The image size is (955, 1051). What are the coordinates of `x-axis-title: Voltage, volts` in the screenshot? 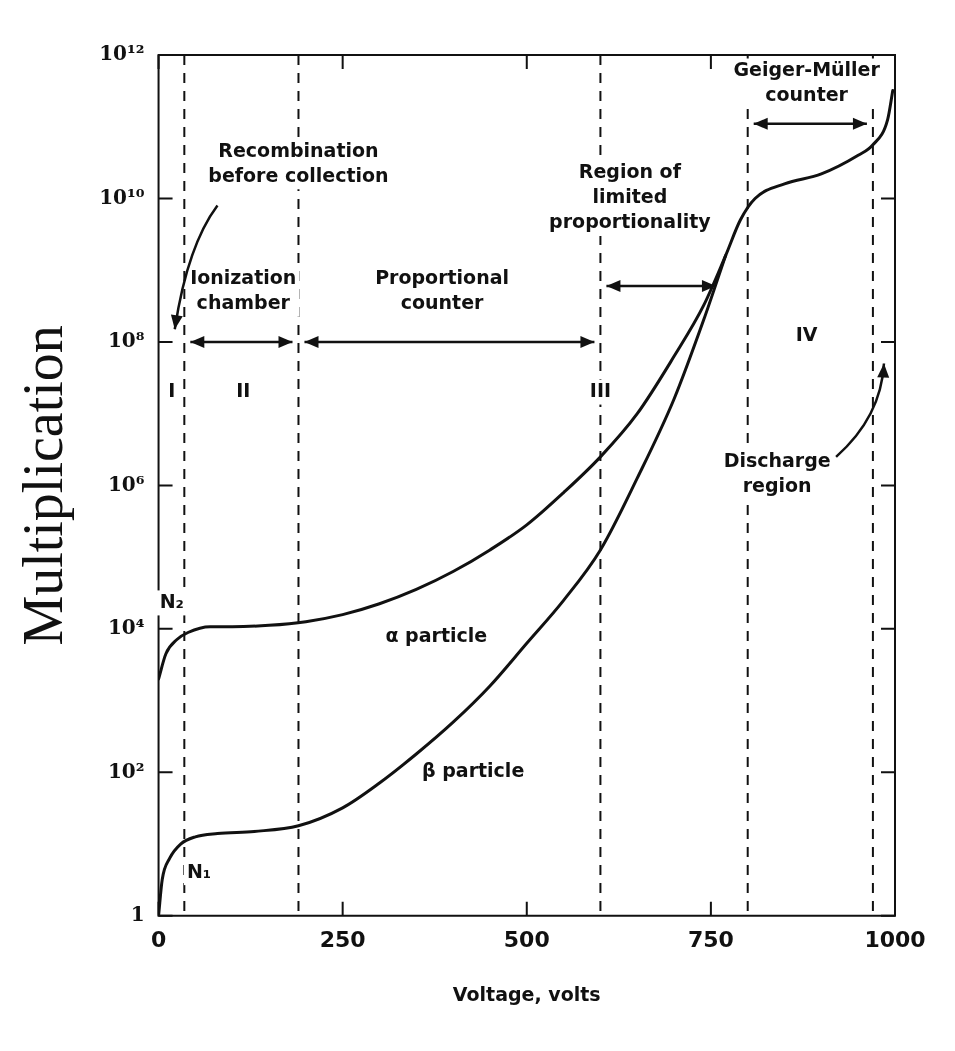 It's located at (526, 993).